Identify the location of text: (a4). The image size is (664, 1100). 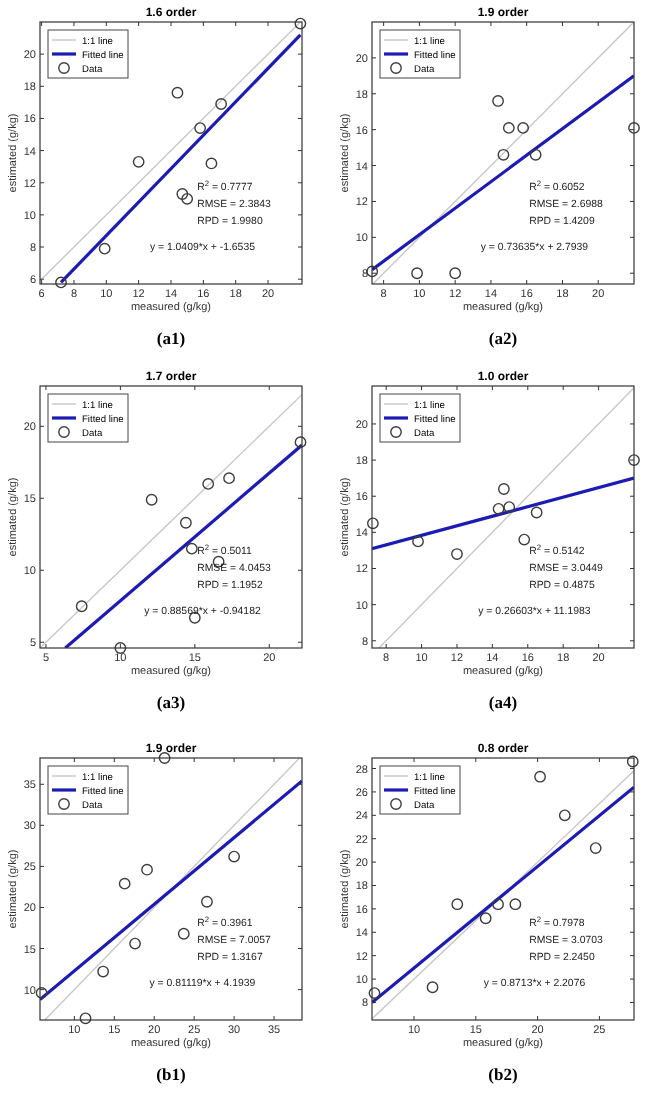
(503, 702).